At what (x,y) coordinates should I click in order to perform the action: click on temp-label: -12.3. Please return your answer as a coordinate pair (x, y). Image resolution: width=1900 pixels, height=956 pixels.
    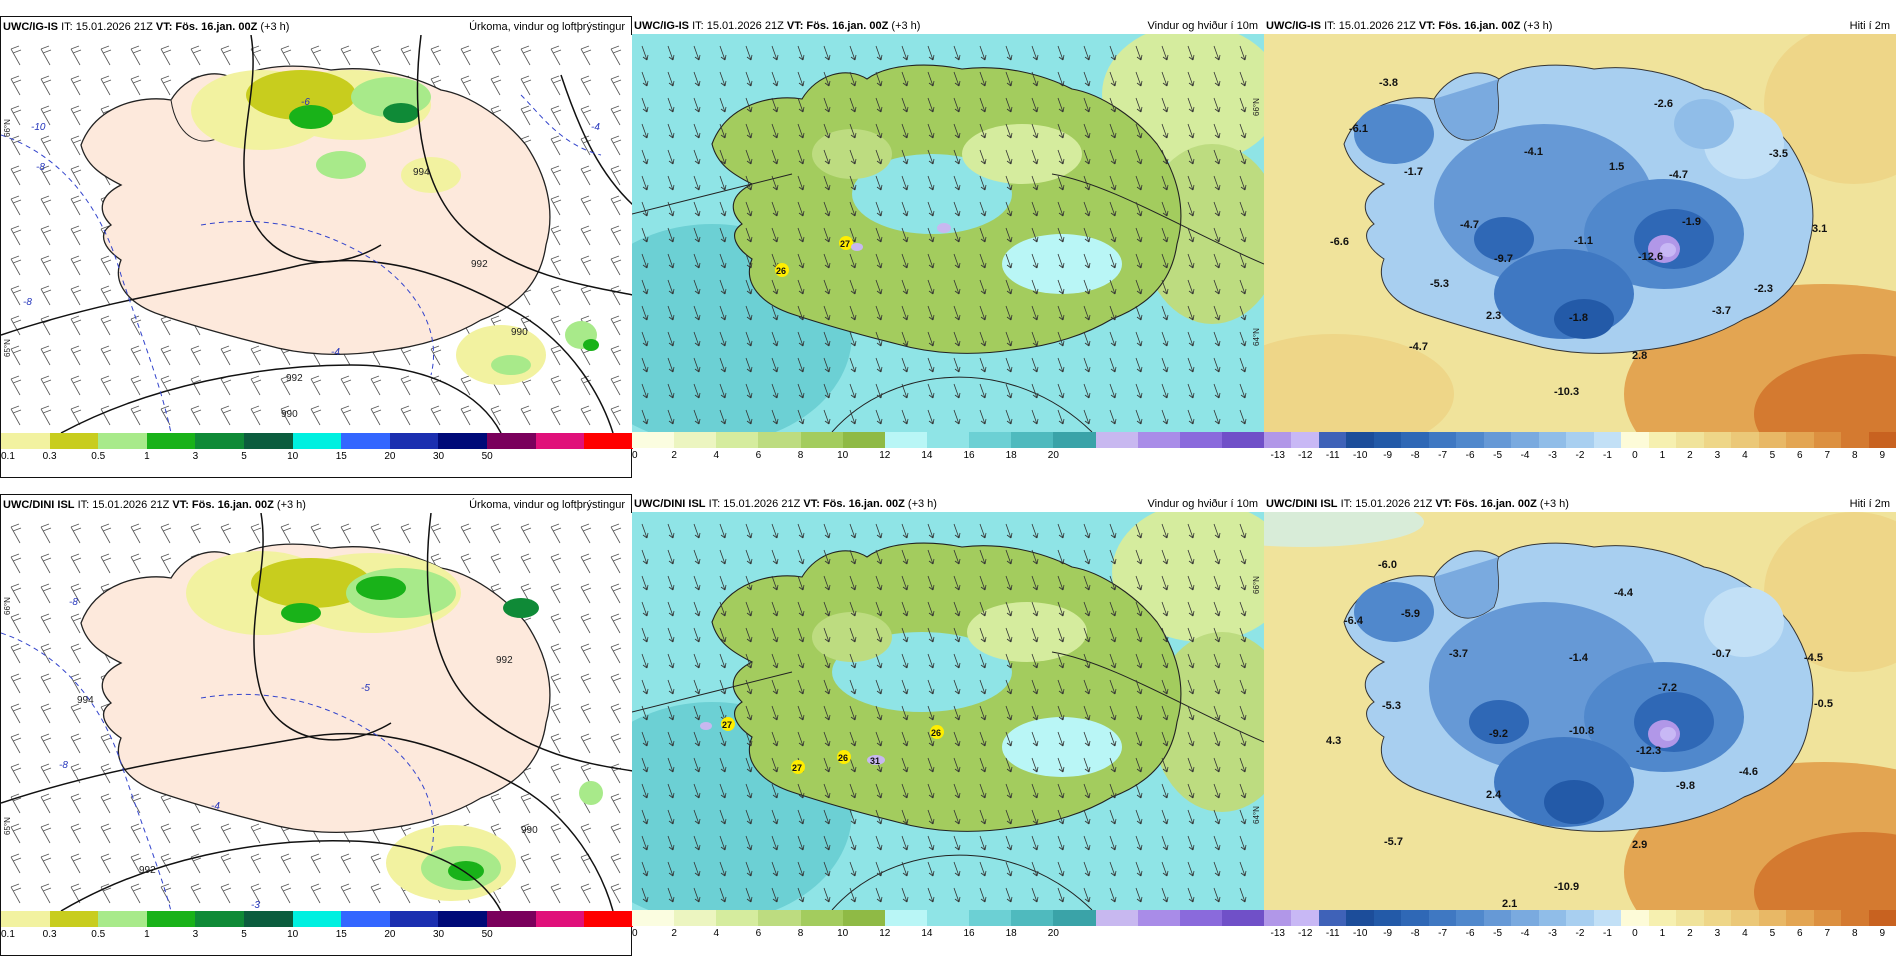
    Looking at the image, I should click on (1648, 751).